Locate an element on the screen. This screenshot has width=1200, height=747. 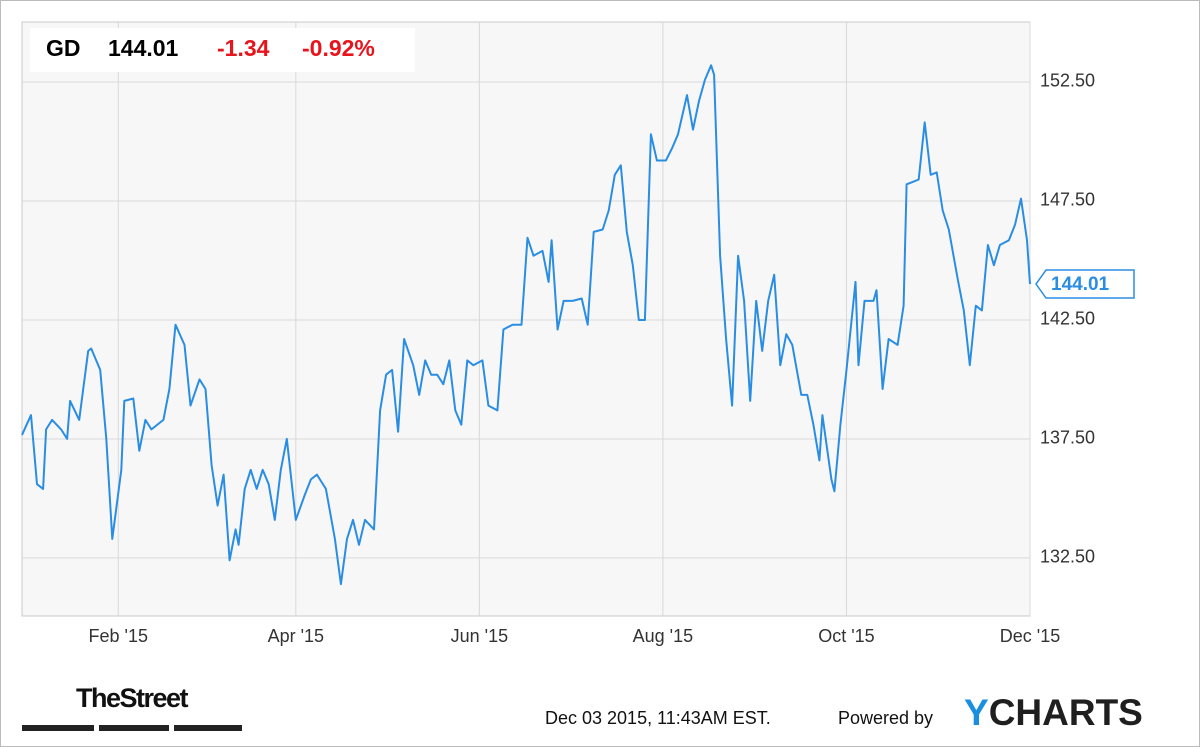
price: 144.01 is located at coordinates (143, 48).